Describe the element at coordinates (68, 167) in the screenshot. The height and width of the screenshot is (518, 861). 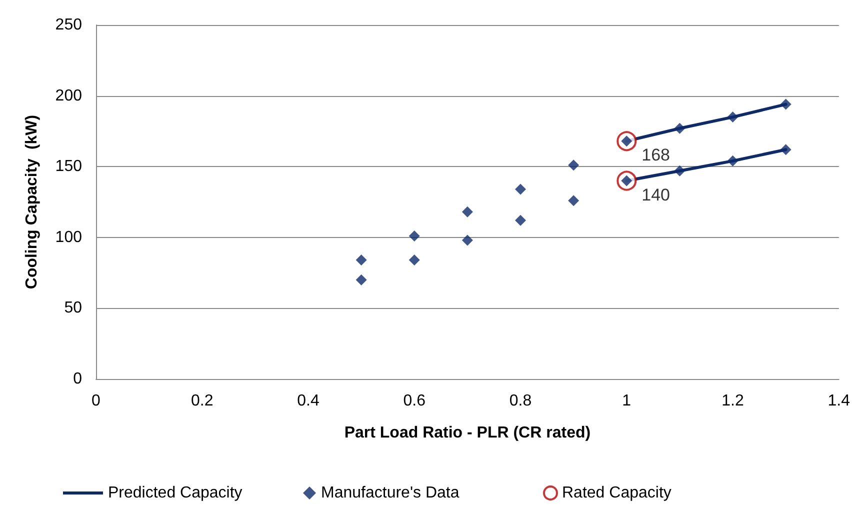
I see `y-tick-label: 150` at that location.